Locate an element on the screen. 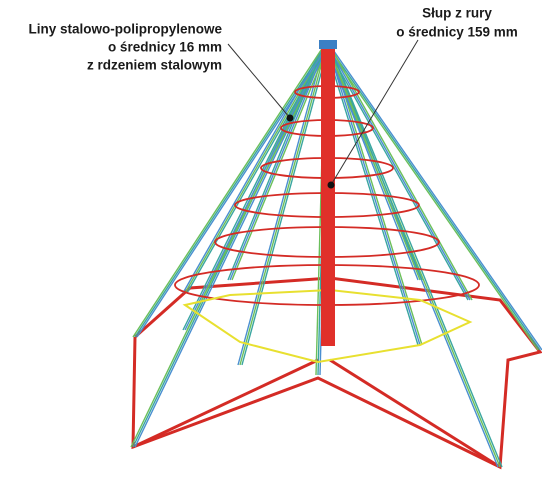 Image resolution: width=542 pixels, height=477 pixels. pole-cap is located at coordinates (328, 44).